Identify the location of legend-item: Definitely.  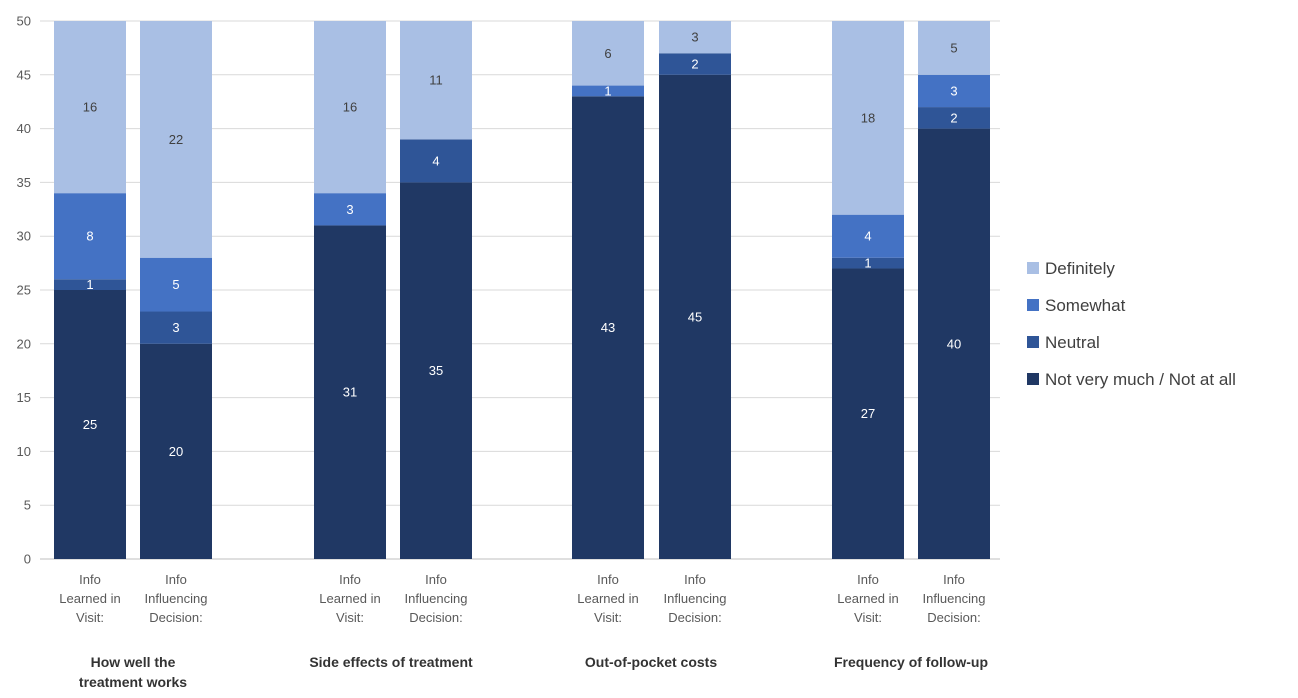
(1071, 268).